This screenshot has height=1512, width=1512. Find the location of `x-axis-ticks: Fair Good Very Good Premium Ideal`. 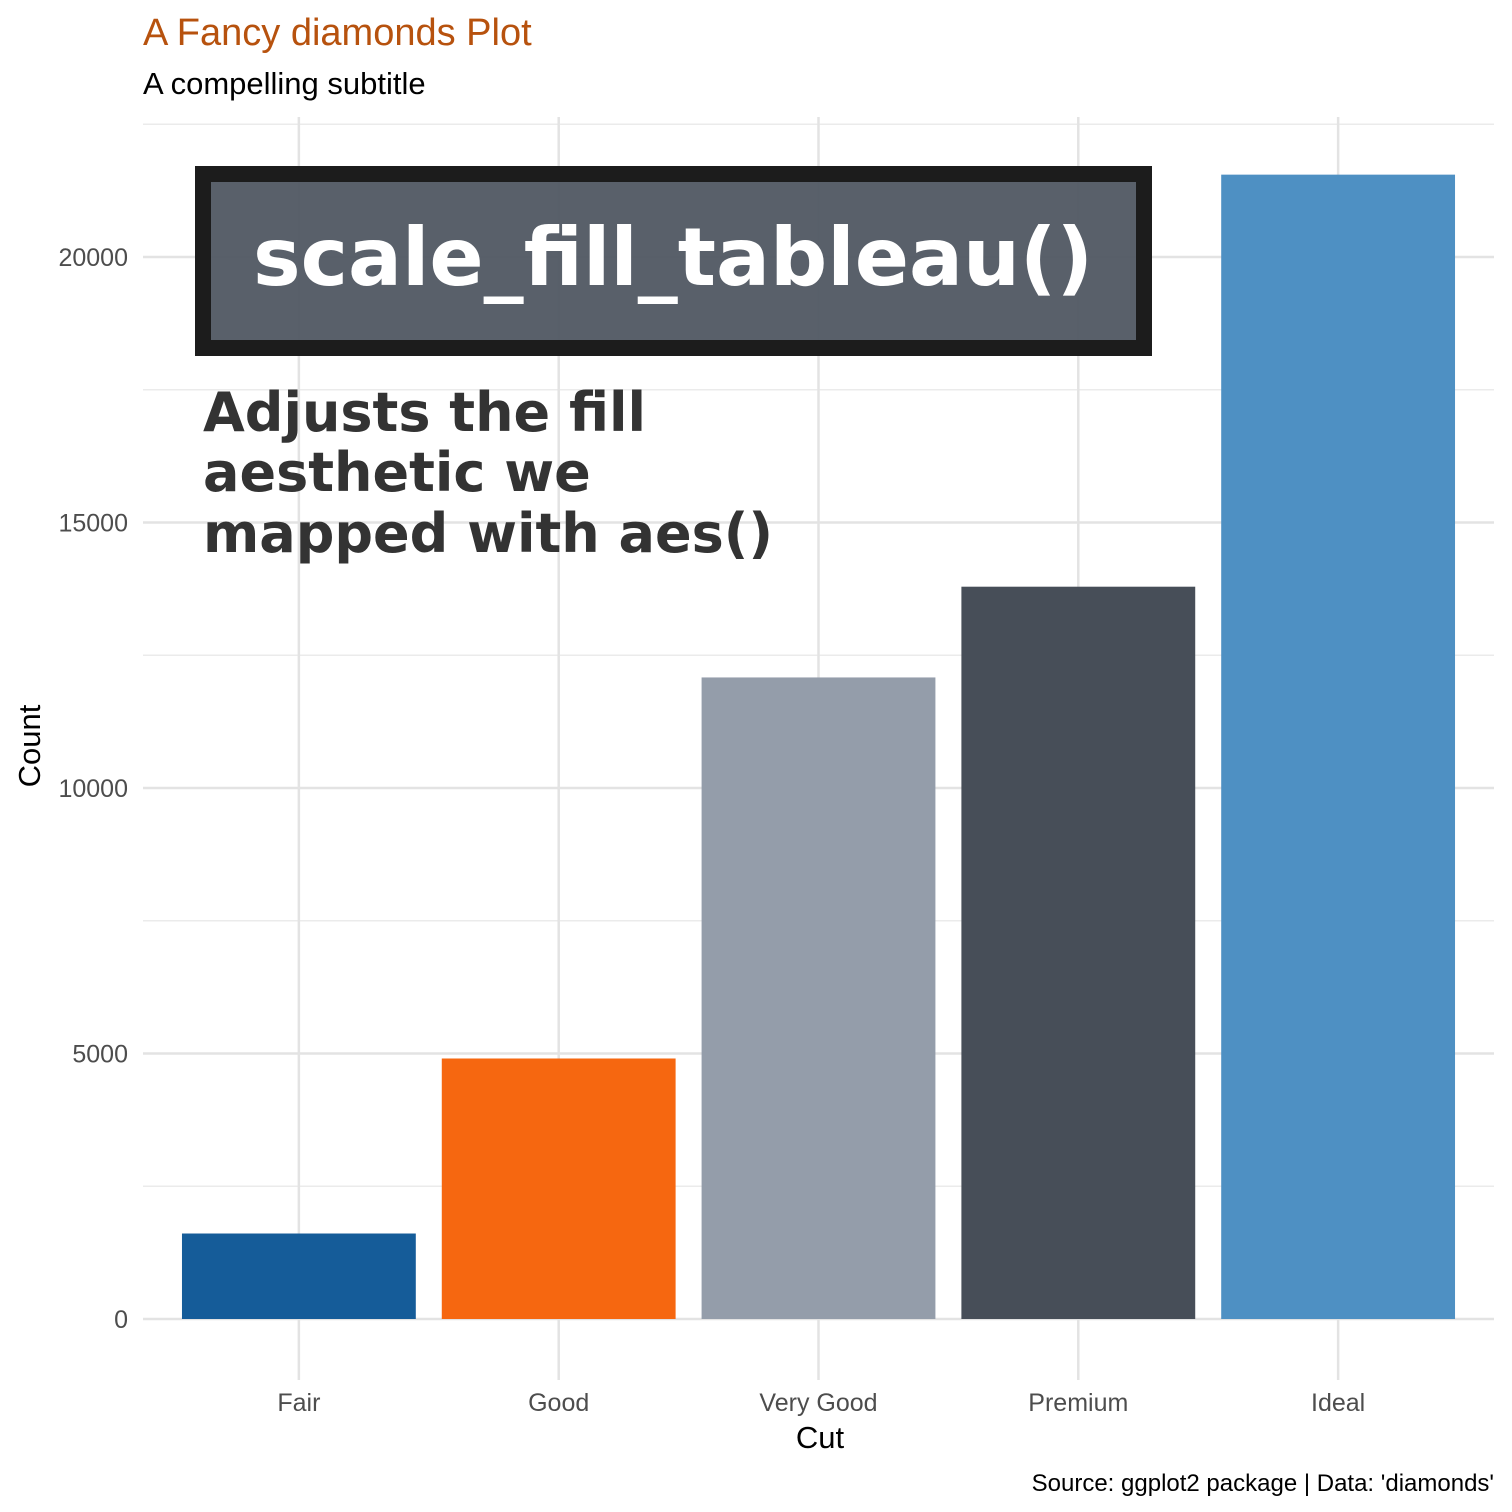

x-axis-ticks: Fair Good Very Good Premium Ideal is located at coordinates (821, 1403).